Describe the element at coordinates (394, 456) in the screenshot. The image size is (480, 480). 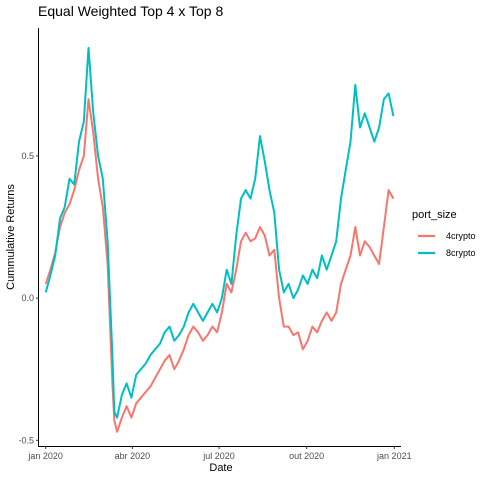
I see `x-tick-label: jan 2021` at that location.